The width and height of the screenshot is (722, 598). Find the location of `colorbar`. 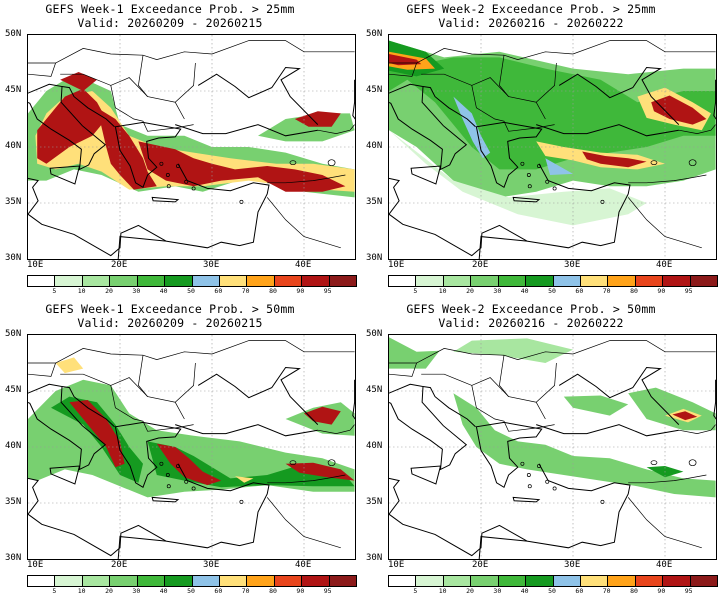

colorbar is located at coordinates (553, 581).